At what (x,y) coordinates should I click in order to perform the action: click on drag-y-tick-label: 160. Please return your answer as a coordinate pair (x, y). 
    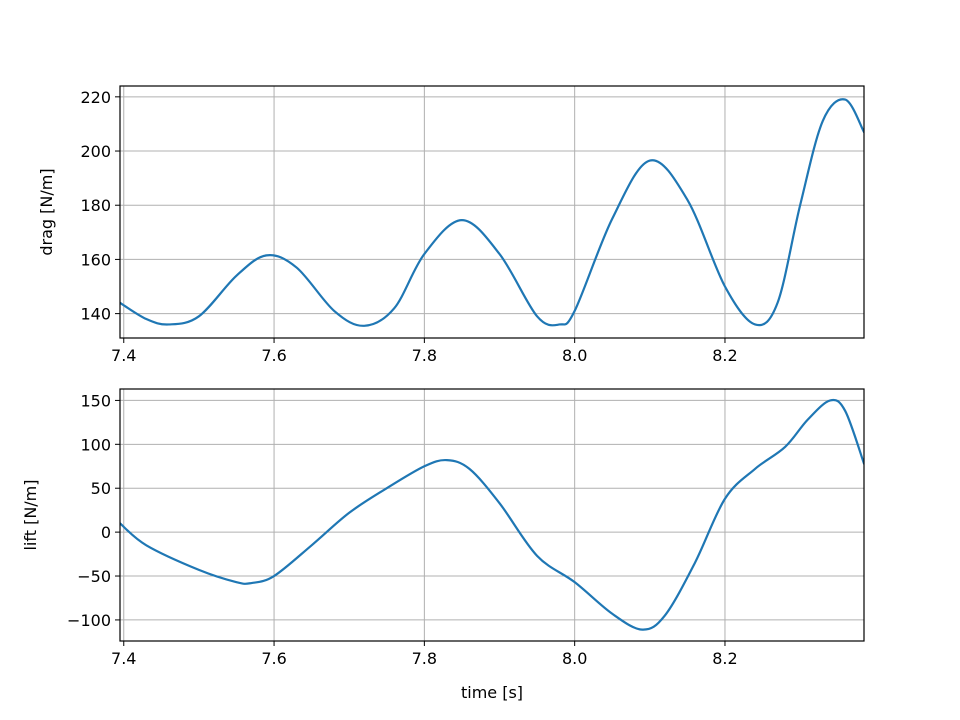
    Looking at the image, I should click on (95, 259).